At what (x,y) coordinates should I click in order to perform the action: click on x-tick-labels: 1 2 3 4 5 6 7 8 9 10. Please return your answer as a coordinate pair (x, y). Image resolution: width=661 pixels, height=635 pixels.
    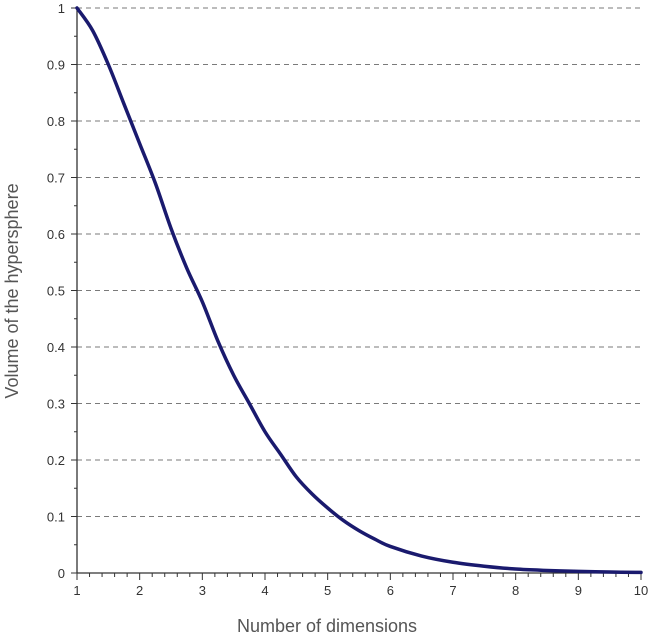
    Looking at the image, I should click on (360, 590).